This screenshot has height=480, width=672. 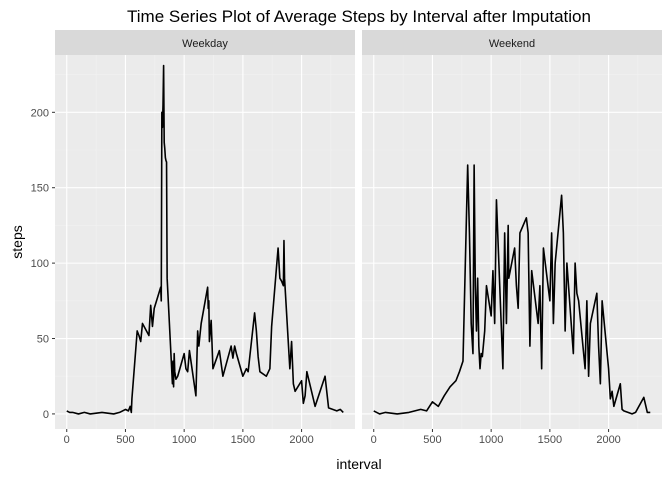 I want to click on x-axis-label: interval, so click(x=358, y=464).